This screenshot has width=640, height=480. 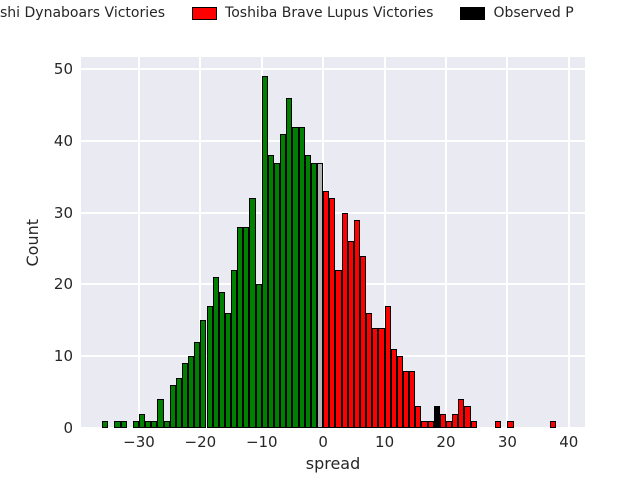 What do you see at coordinates (418, 417) in the screenshot?
I see `histogram-bar-red-x15` at bounding box center [418, 417].